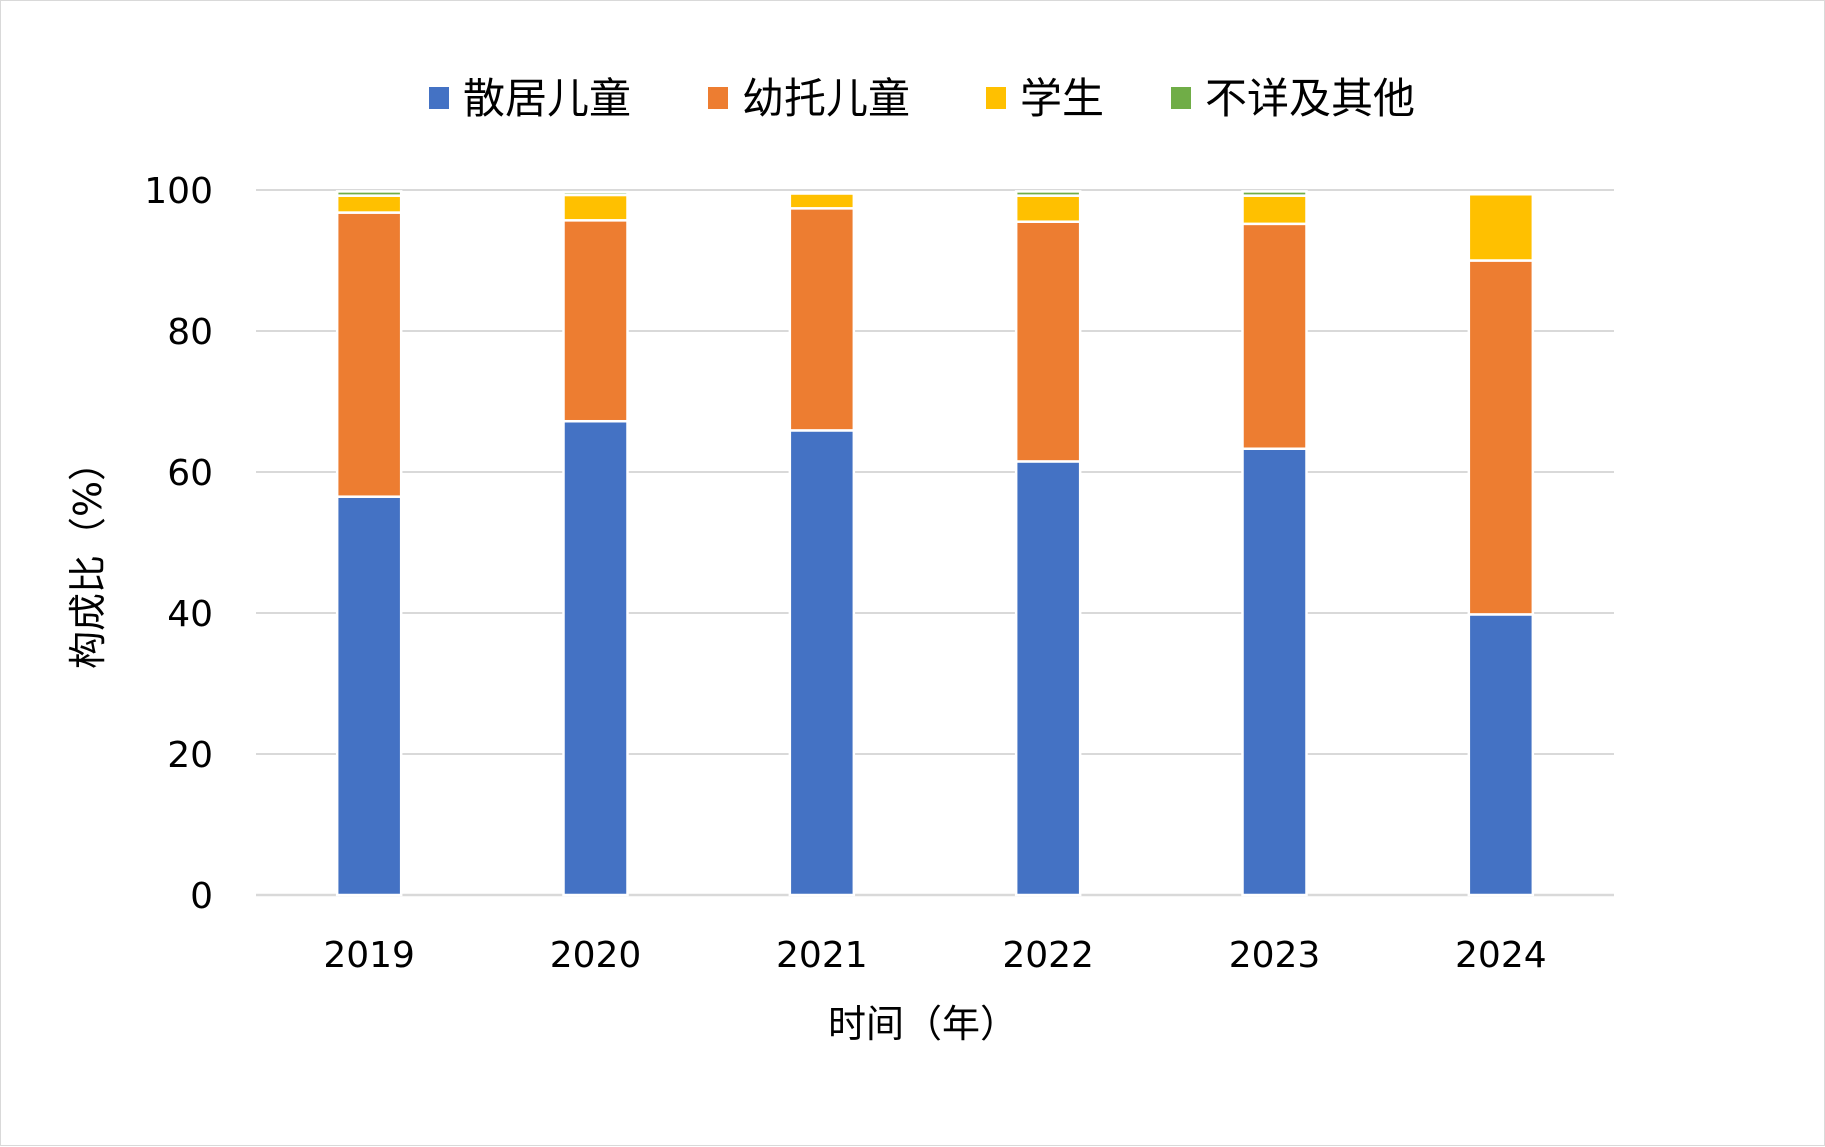  I want to click on y-axis-ticks: 0 20 40 60 80 100, so click(178, 544).